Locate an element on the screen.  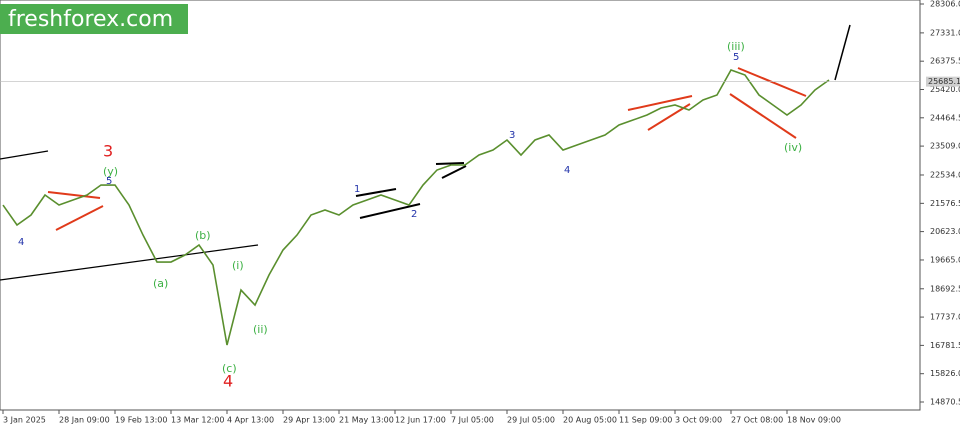
logo-bg is located at coordinates (94, 19).